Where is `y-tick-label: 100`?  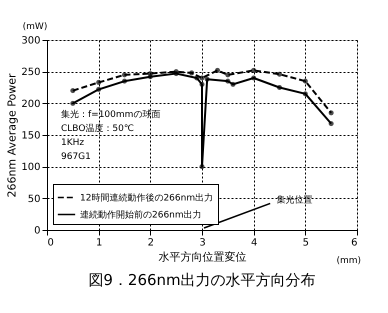
y-tick-label: 100 is located at coordinates (30, 168).